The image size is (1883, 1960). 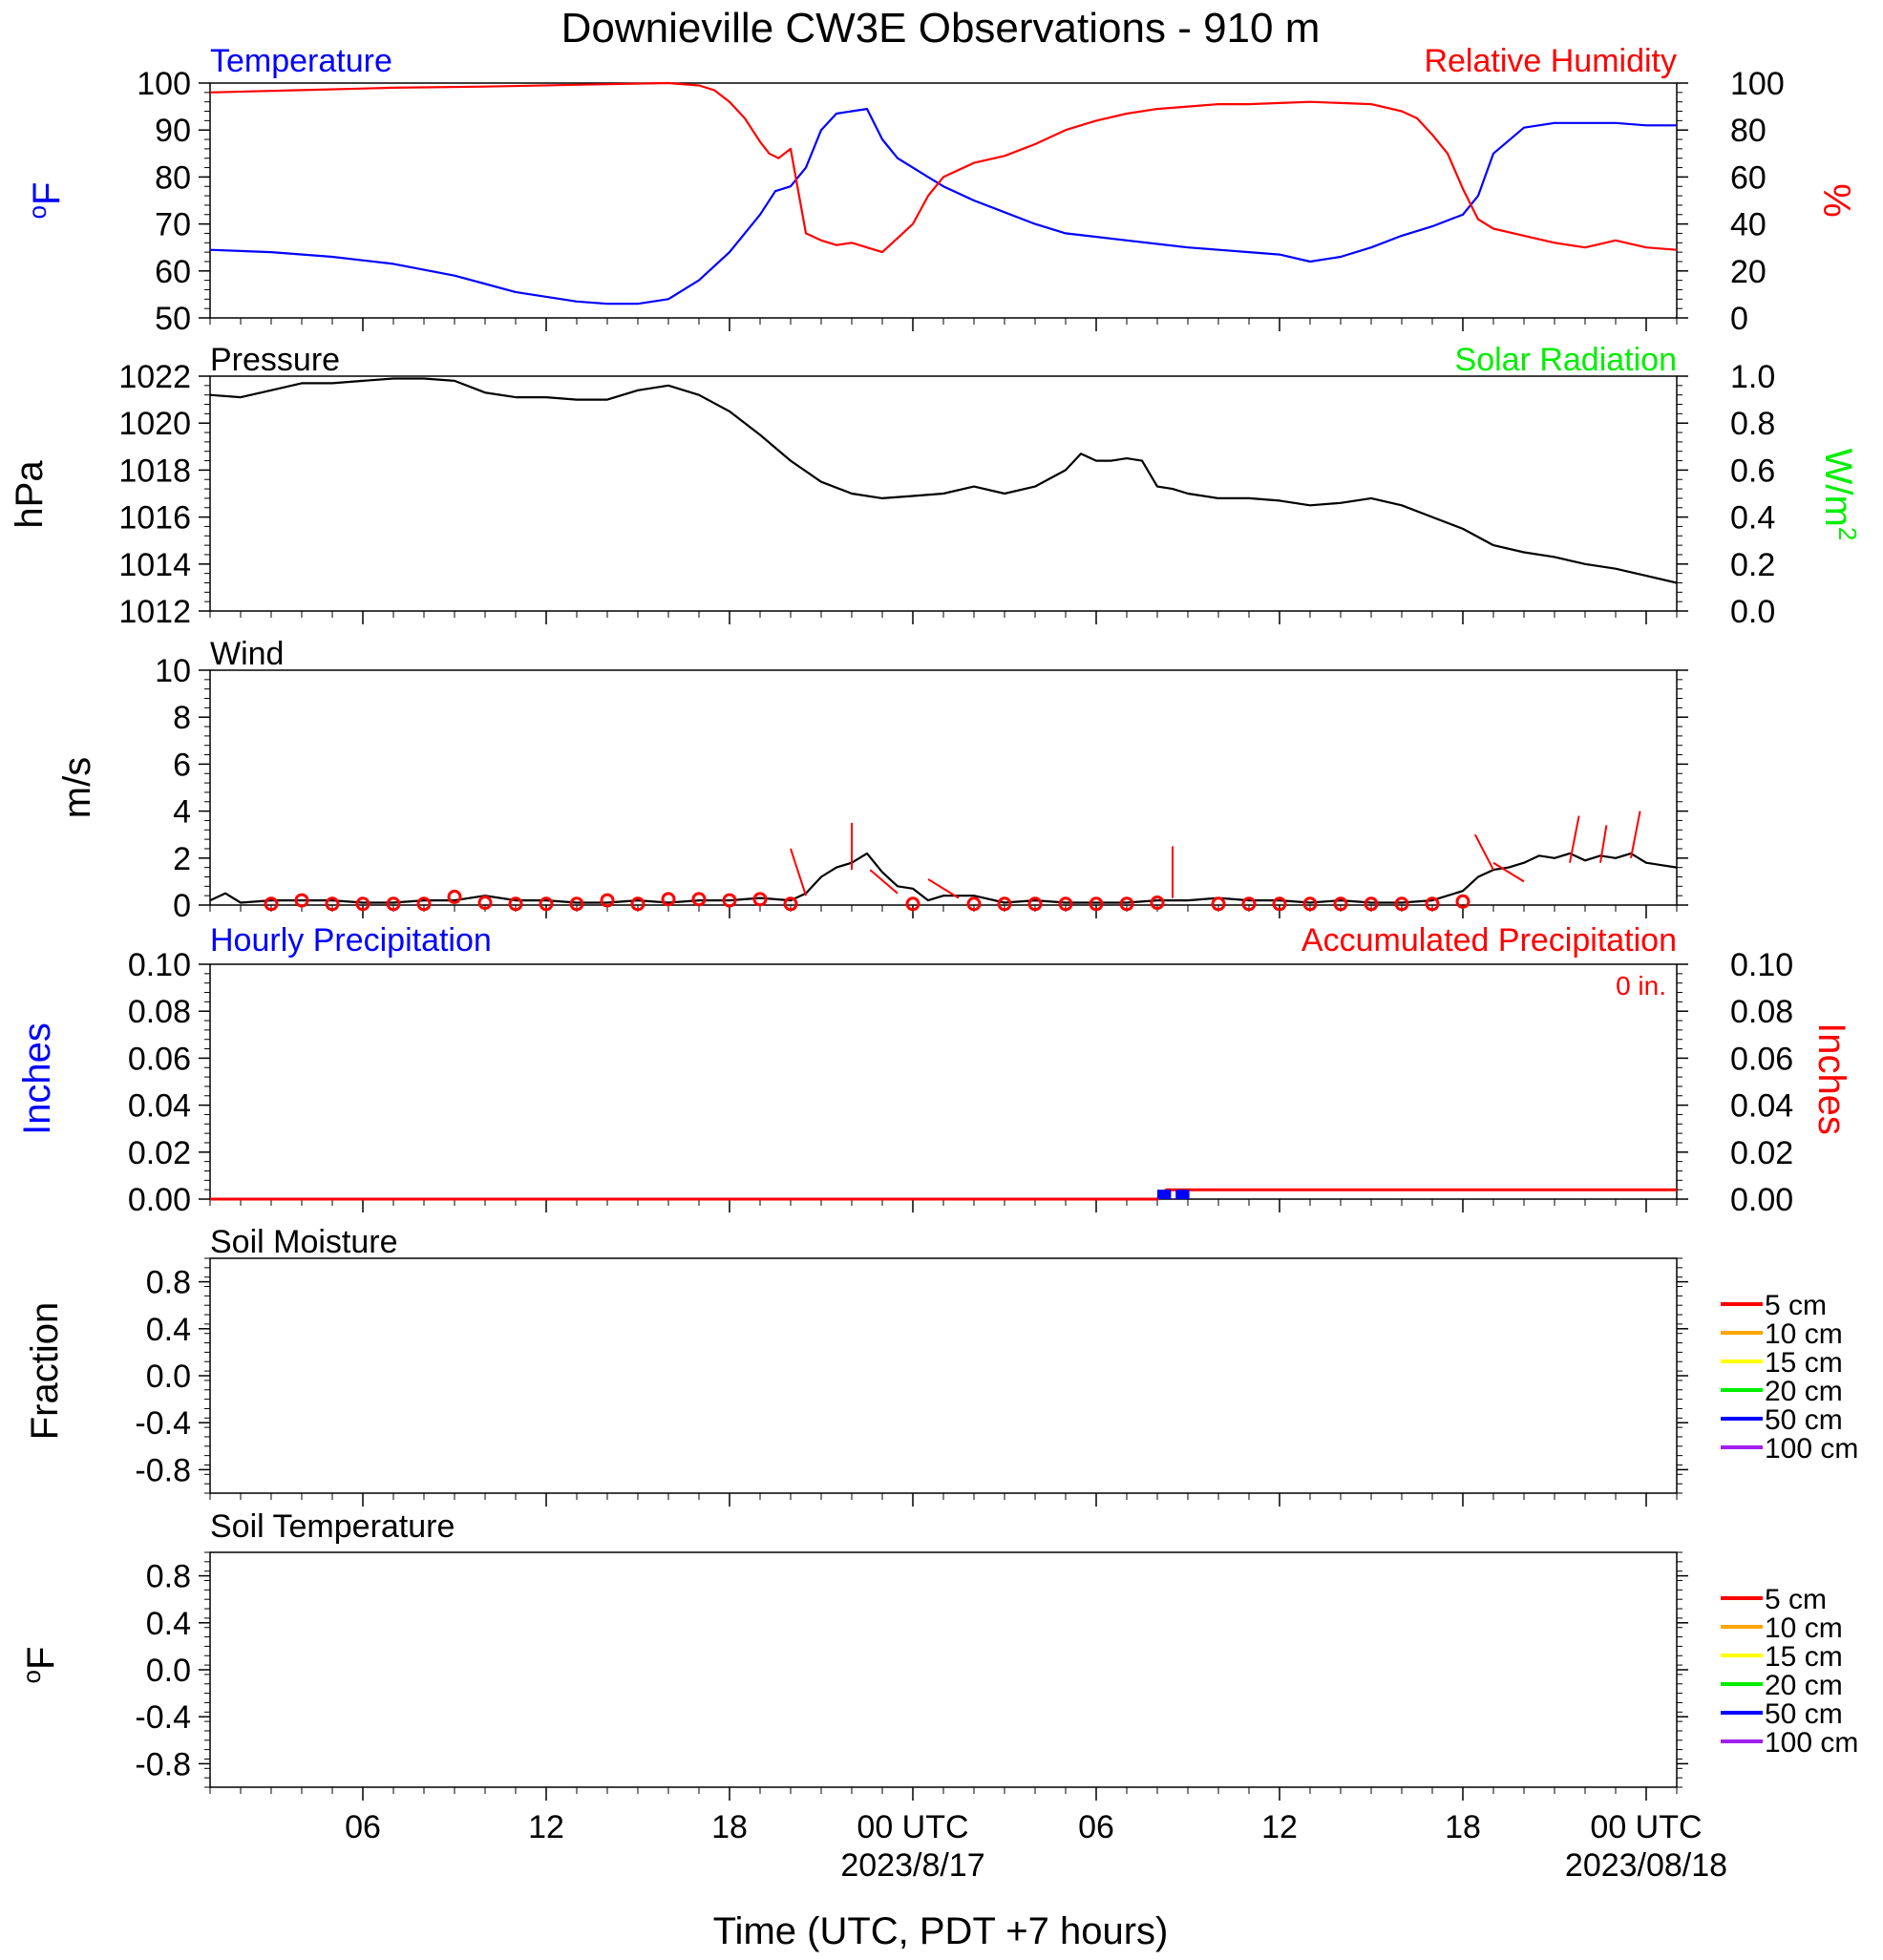 I want to click on soil-temperature-title: Soil Temperature, so click(x=332, y=1526).